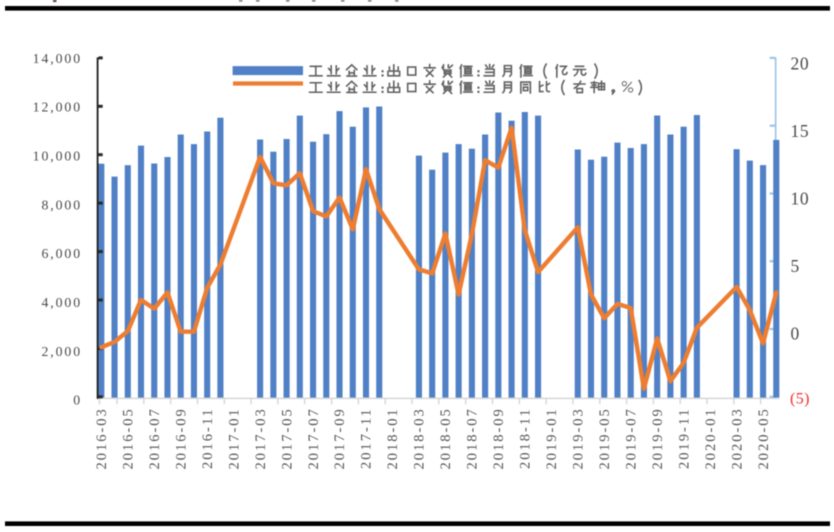 This screenshot has width=834, height=532. I want to click on svg-text: 5, so click(795, 266).